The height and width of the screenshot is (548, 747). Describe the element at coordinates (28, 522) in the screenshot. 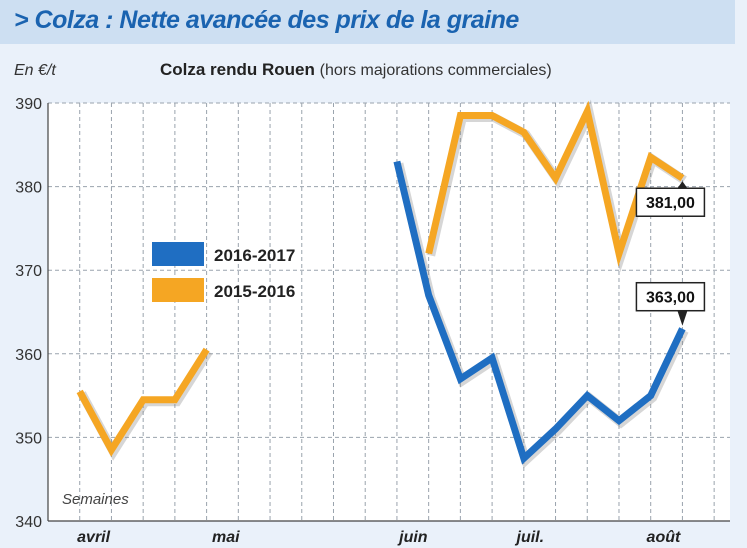

I see `y-tick-label: 340` at that location.